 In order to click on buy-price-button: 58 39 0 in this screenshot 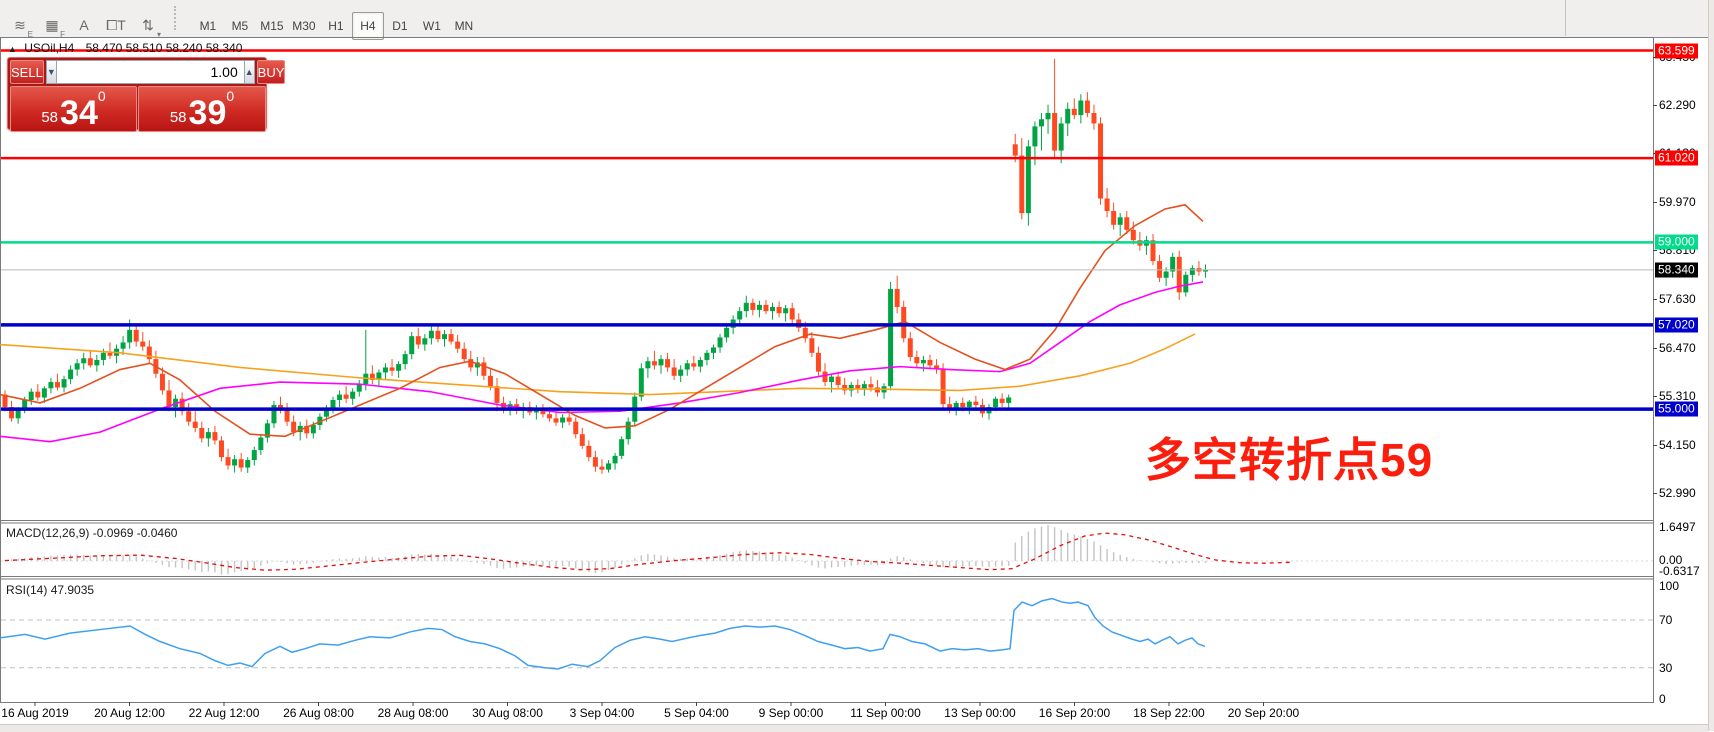, I will do `click(202, 109)`.